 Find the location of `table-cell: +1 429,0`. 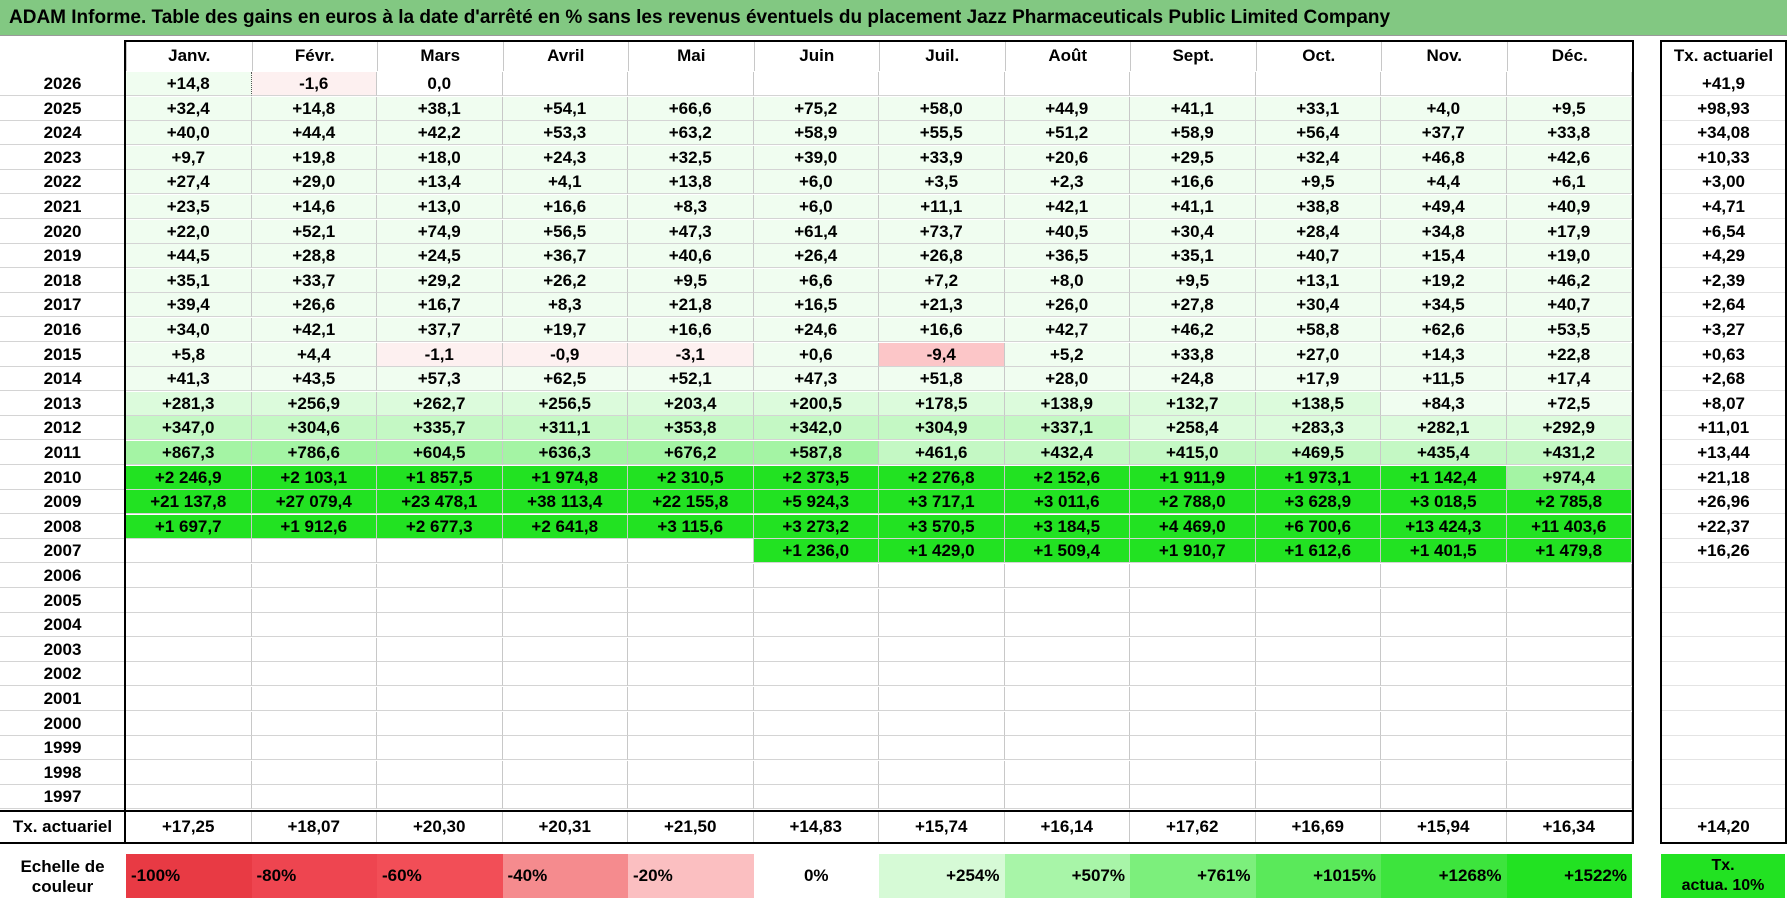

table-cell: +1 429,0 is located at coordinates (942, 551).